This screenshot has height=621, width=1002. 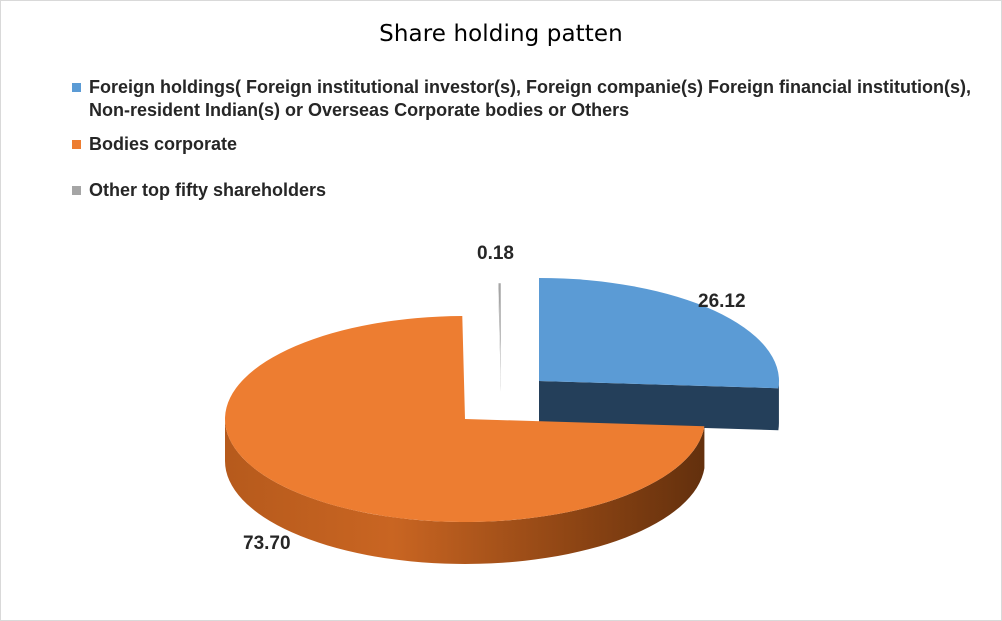 What do you see at coordinates (76, 190) in the screenshot?
I see `legend-swatch-other-top-fifty` at bounding box center [76, 190].